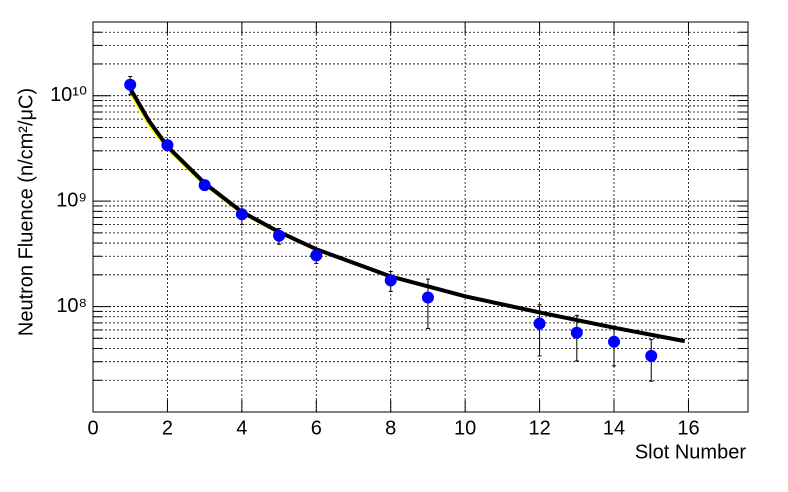  I want to click on x-tick-label: 6, so click(316, 428).